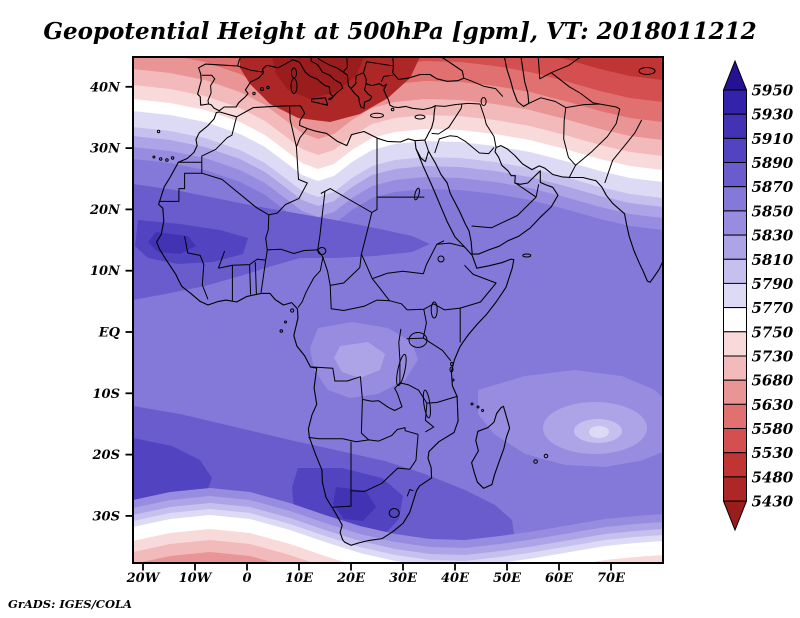 This screenshot has width=800, height=618. I want to click on y-tick-label: 20S, so click(106, 455).